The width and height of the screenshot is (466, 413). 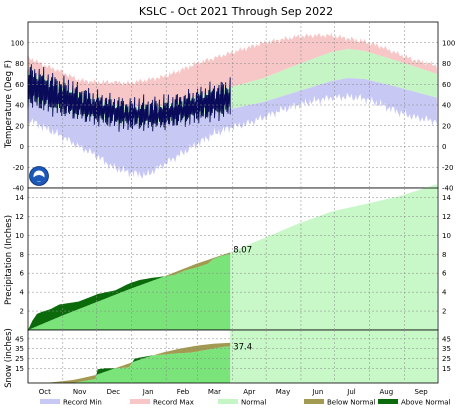 I want to click on precip-below-normal-area, so click(x=129, y=291).